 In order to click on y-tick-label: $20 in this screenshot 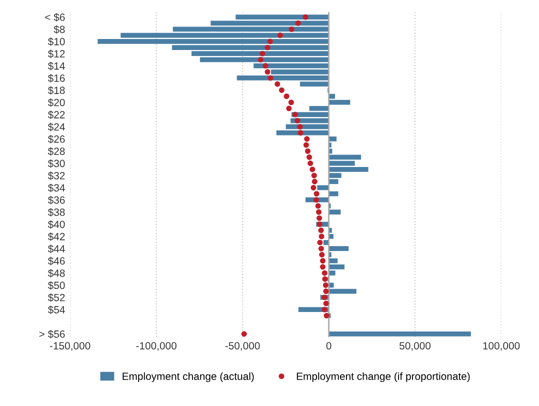, I will do `click(56, 102)`.